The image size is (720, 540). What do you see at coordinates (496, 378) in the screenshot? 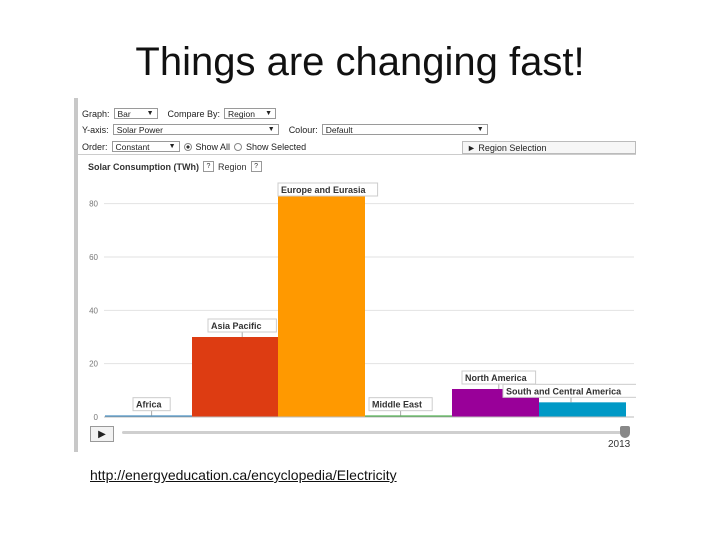
I see `bar-label: North America` at bounding box center [496, 378].